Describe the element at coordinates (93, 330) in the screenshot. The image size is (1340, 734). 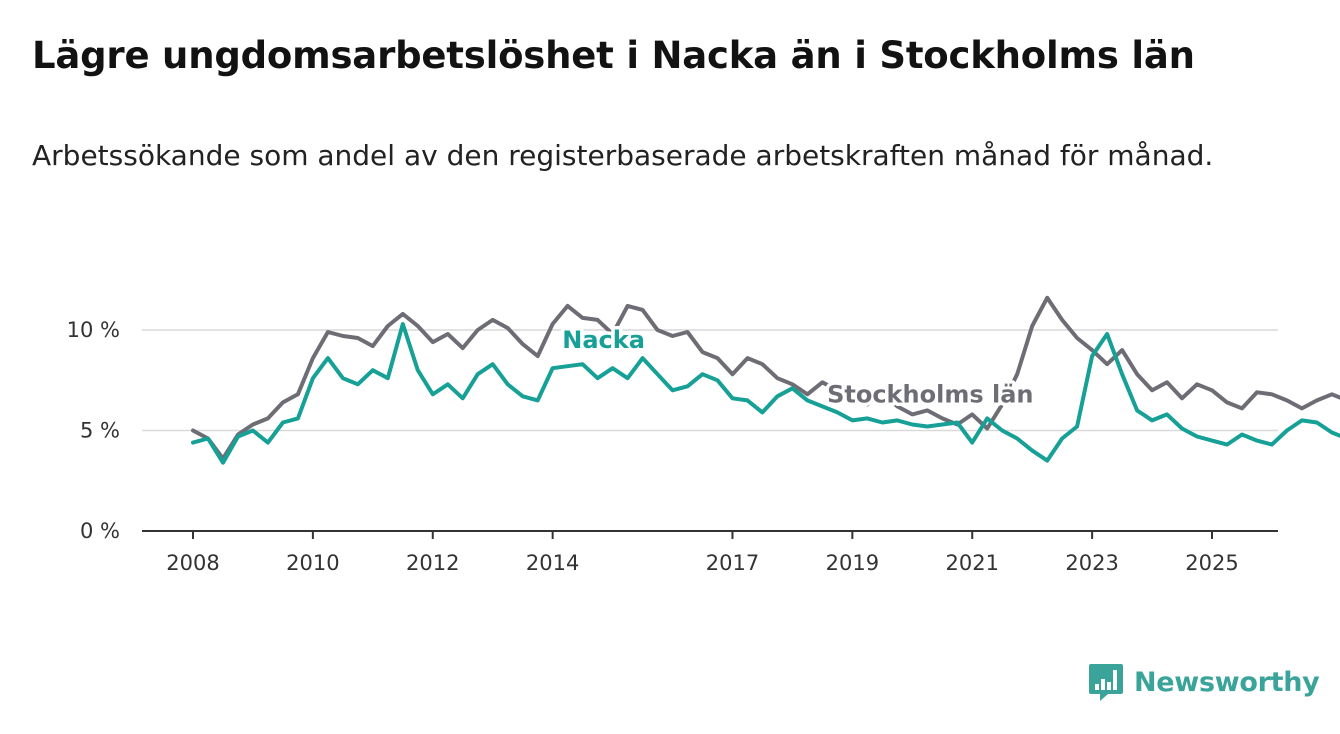
I see `y-tick-label: 10 %` at that location.